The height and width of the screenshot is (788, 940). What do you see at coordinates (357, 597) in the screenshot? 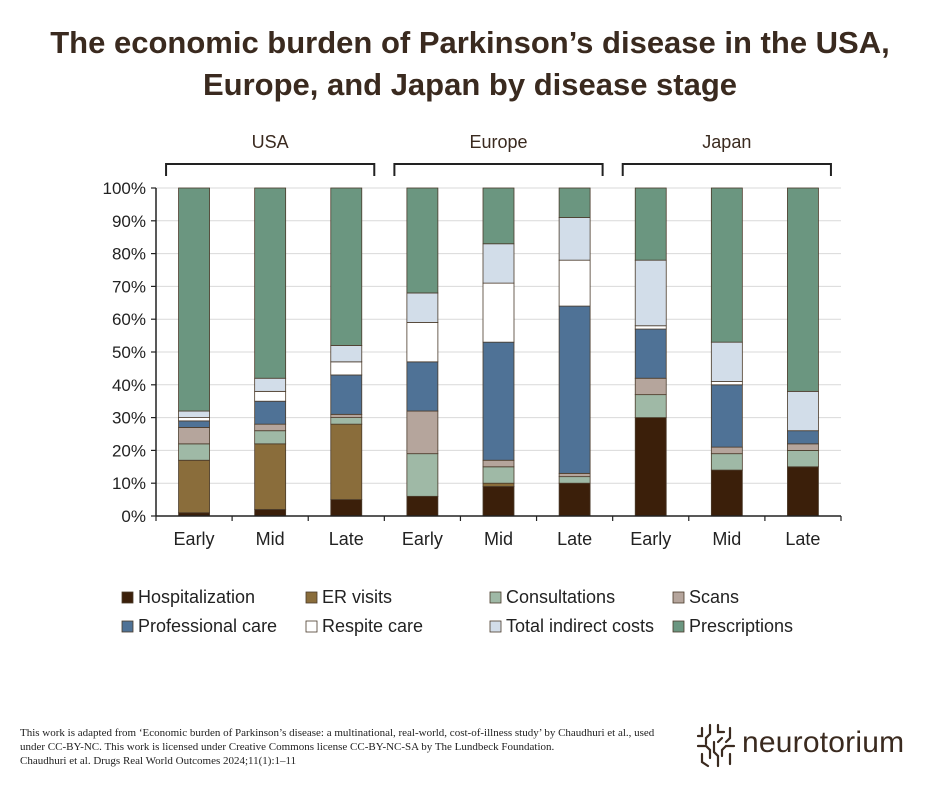
I see `legend-label: ER visits` at bounding box center [357, 597].